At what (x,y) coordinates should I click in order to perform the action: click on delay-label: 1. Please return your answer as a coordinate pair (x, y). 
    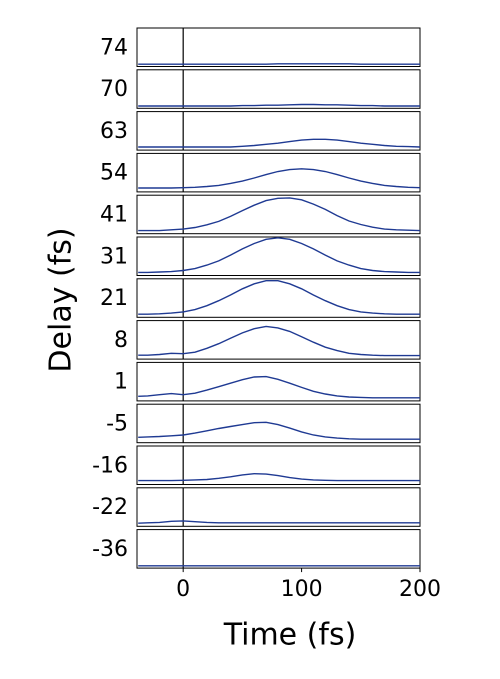
    Looking at the image, I should click on (121, 382).